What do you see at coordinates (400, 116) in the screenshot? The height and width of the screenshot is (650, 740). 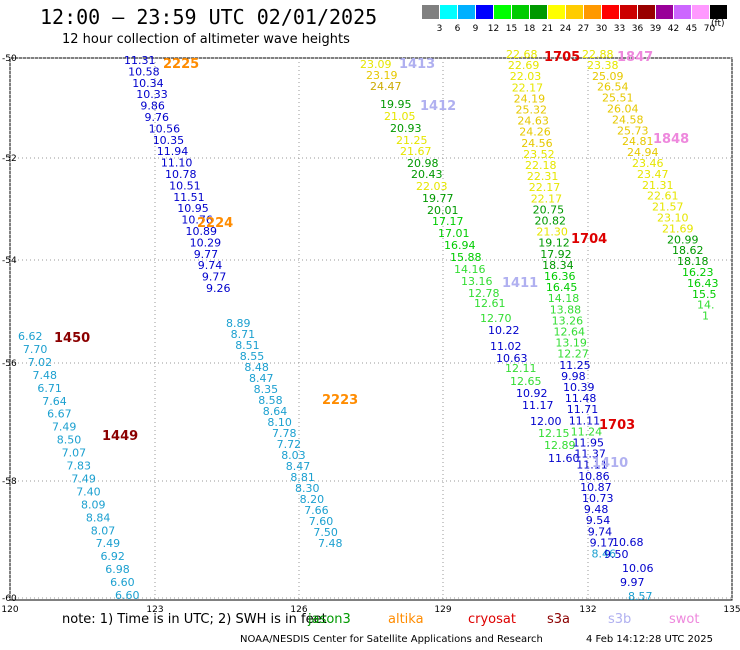 I see `swh-value-label: 21.05` at bounding box center [400, 116].